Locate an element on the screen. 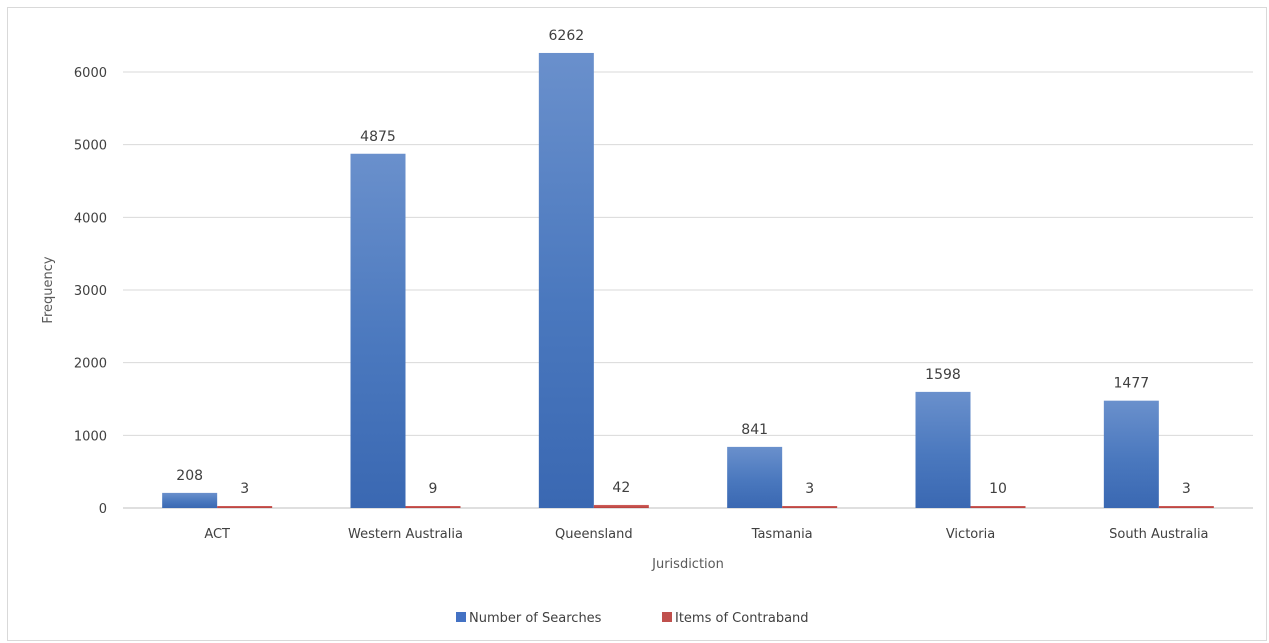  data-label: 841 is located at coordinates (754, 430).